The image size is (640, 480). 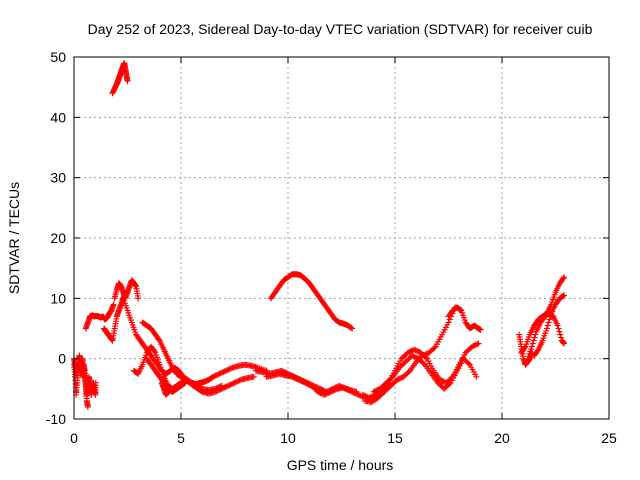 I want to click on x-tick-label: 0, so click(x=74, y=438).